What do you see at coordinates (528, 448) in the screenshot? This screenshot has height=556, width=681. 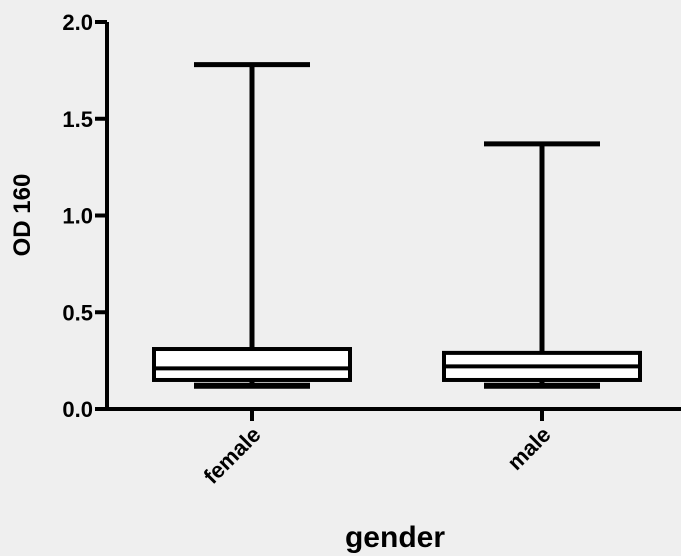 I see `x-tick-label-male: male` at bounding box center [528, 448].